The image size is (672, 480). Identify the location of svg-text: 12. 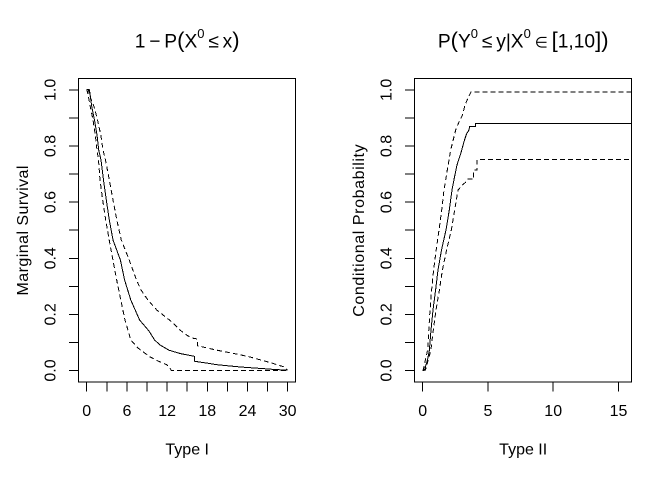
(167, 411).